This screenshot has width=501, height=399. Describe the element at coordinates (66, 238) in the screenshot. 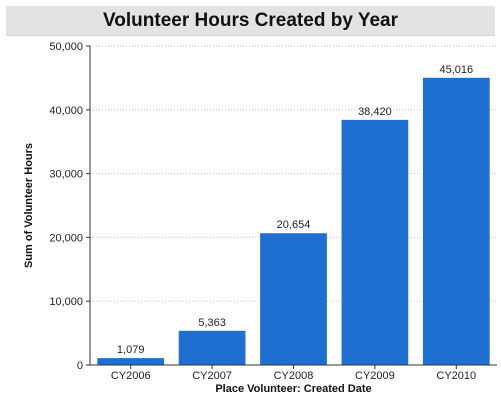

I see `y-tick-label: 20,000` at that location.